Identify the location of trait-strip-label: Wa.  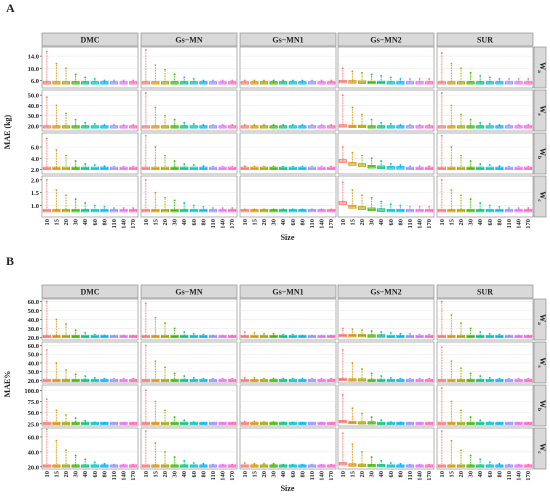
(541, 319).